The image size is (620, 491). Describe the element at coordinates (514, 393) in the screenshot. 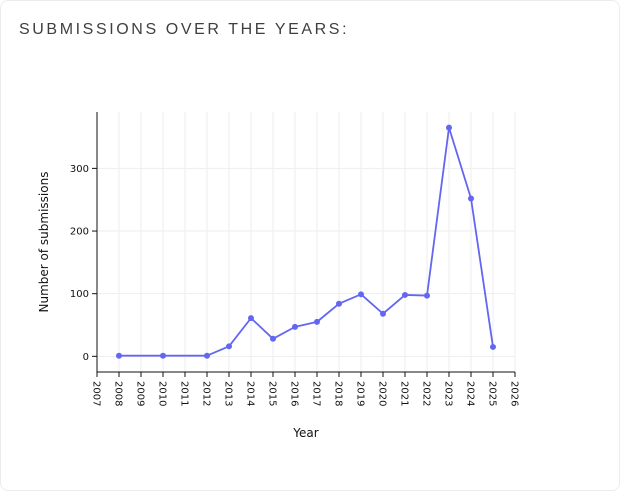

I see `x-tick-label: 2026` at that location.